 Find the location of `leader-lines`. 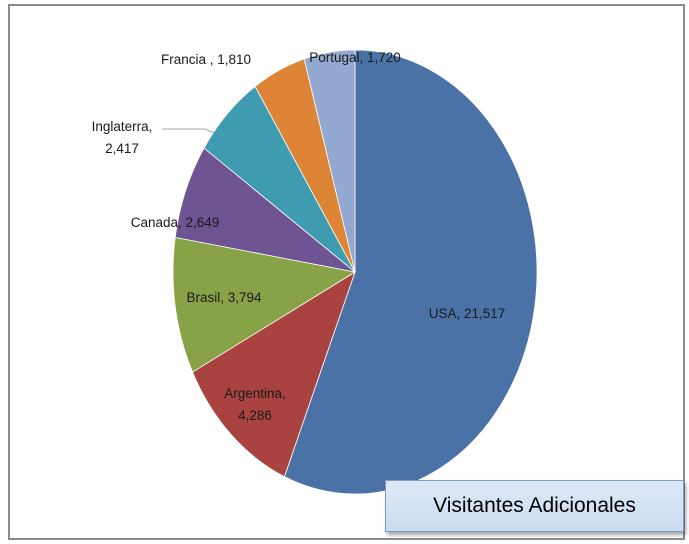

leader-lines is located at coordinates (188, 131).